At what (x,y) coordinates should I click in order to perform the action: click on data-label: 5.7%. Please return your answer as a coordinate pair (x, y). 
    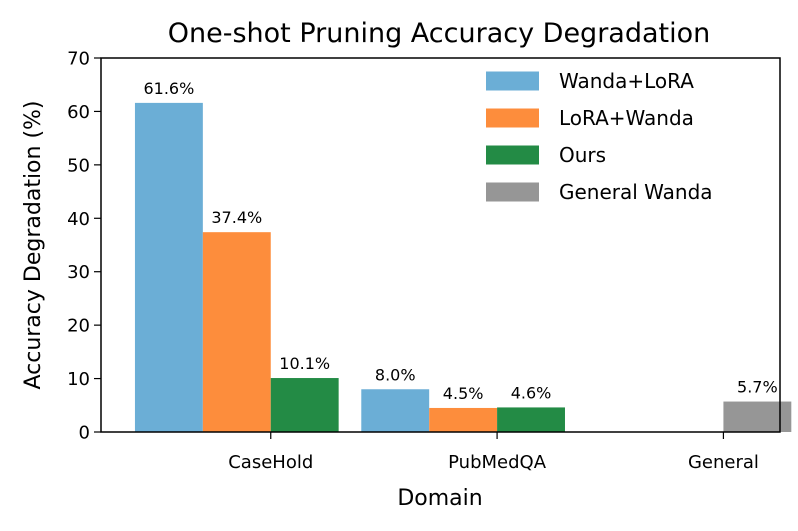
    Looking at the image, I should click on (757, 387).